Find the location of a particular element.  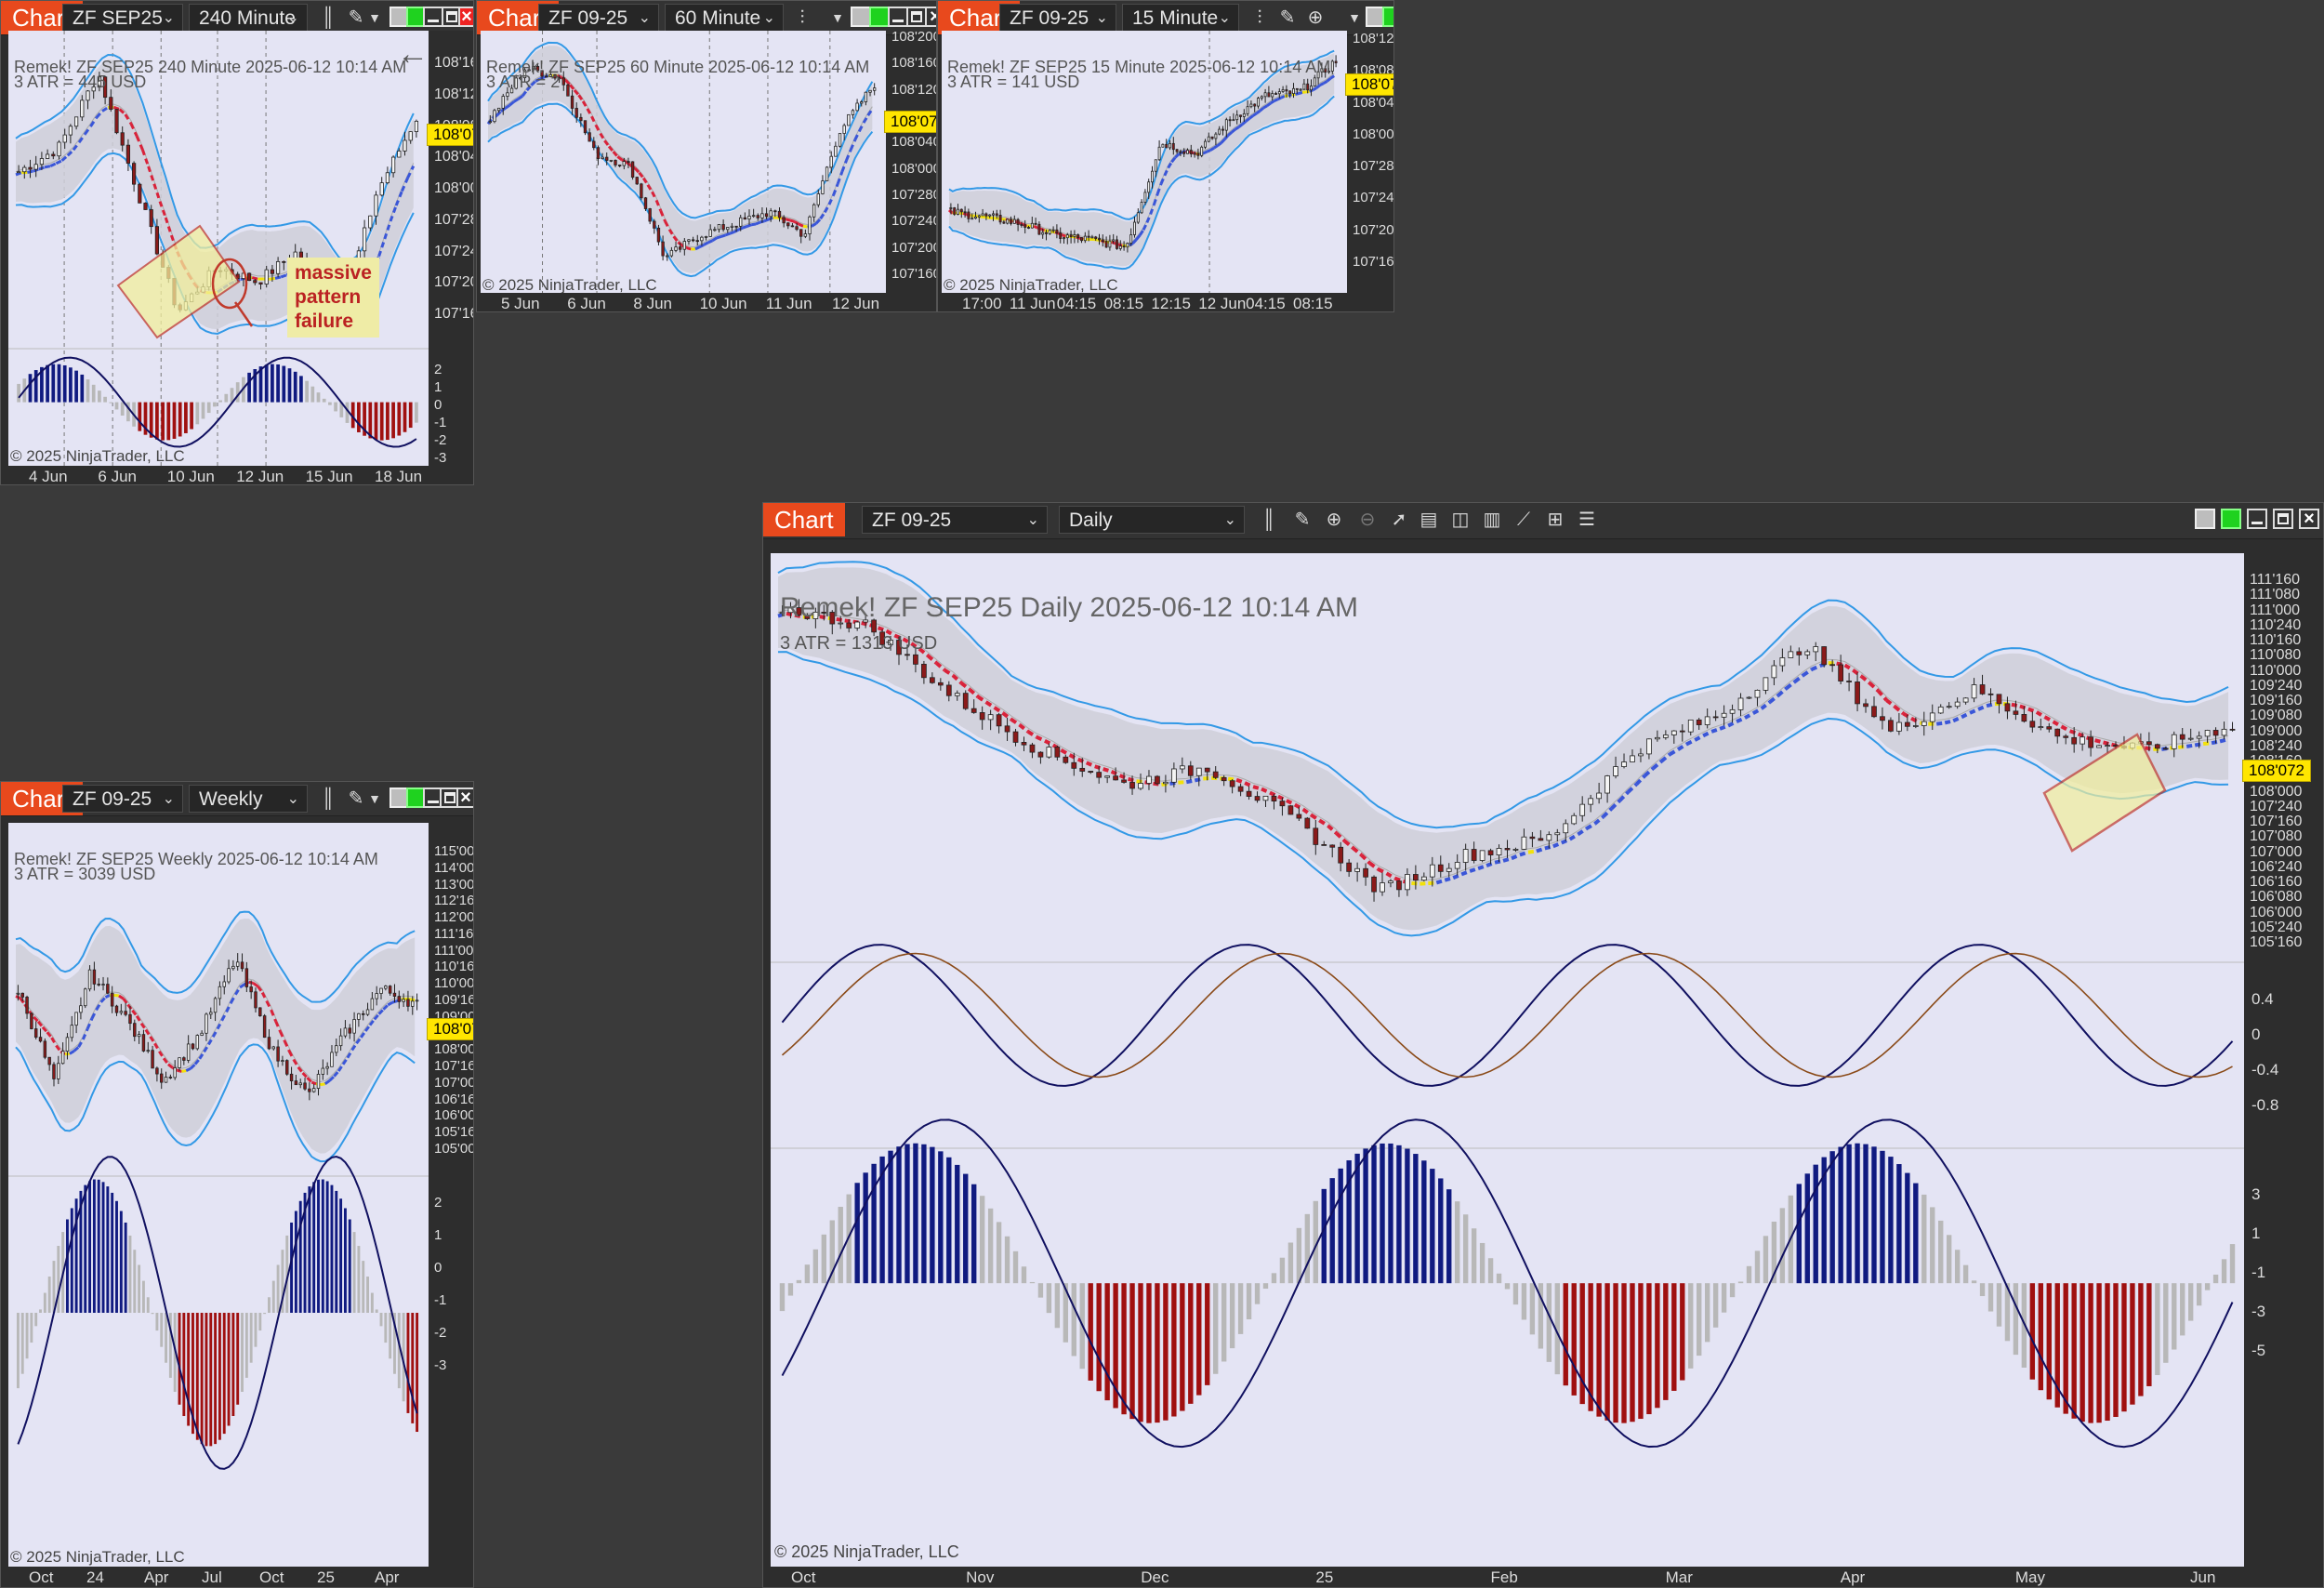

axis-tick-label: 108'000 is located at coordinates (453, 1049).